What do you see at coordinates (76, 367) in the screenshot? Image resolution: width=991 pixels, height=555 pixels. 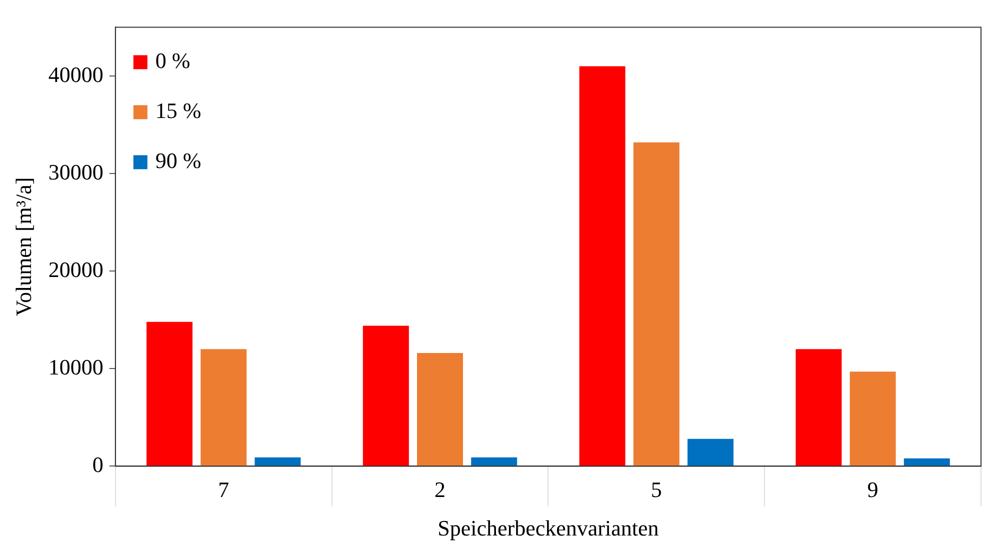 I see `y-tick-label: 10000` at bounding box center [76, 367].